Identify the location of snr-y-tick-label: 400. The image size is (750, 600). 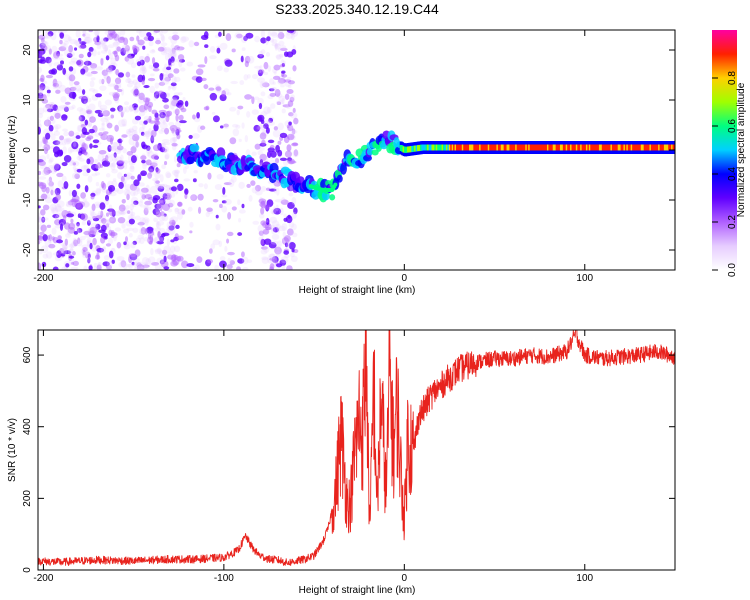
(27, 426).